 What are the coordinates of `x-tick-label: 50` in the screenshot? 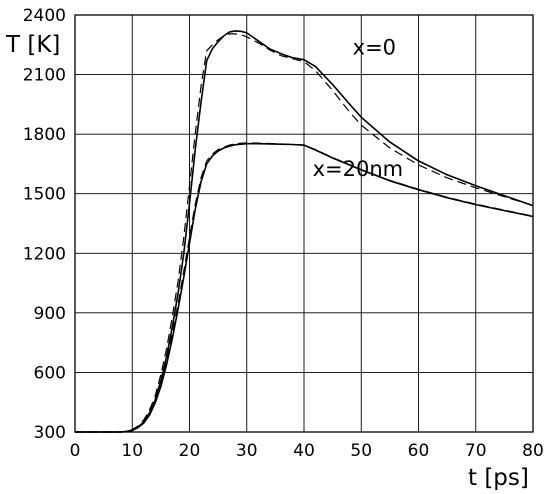 It's located at (361, 451).